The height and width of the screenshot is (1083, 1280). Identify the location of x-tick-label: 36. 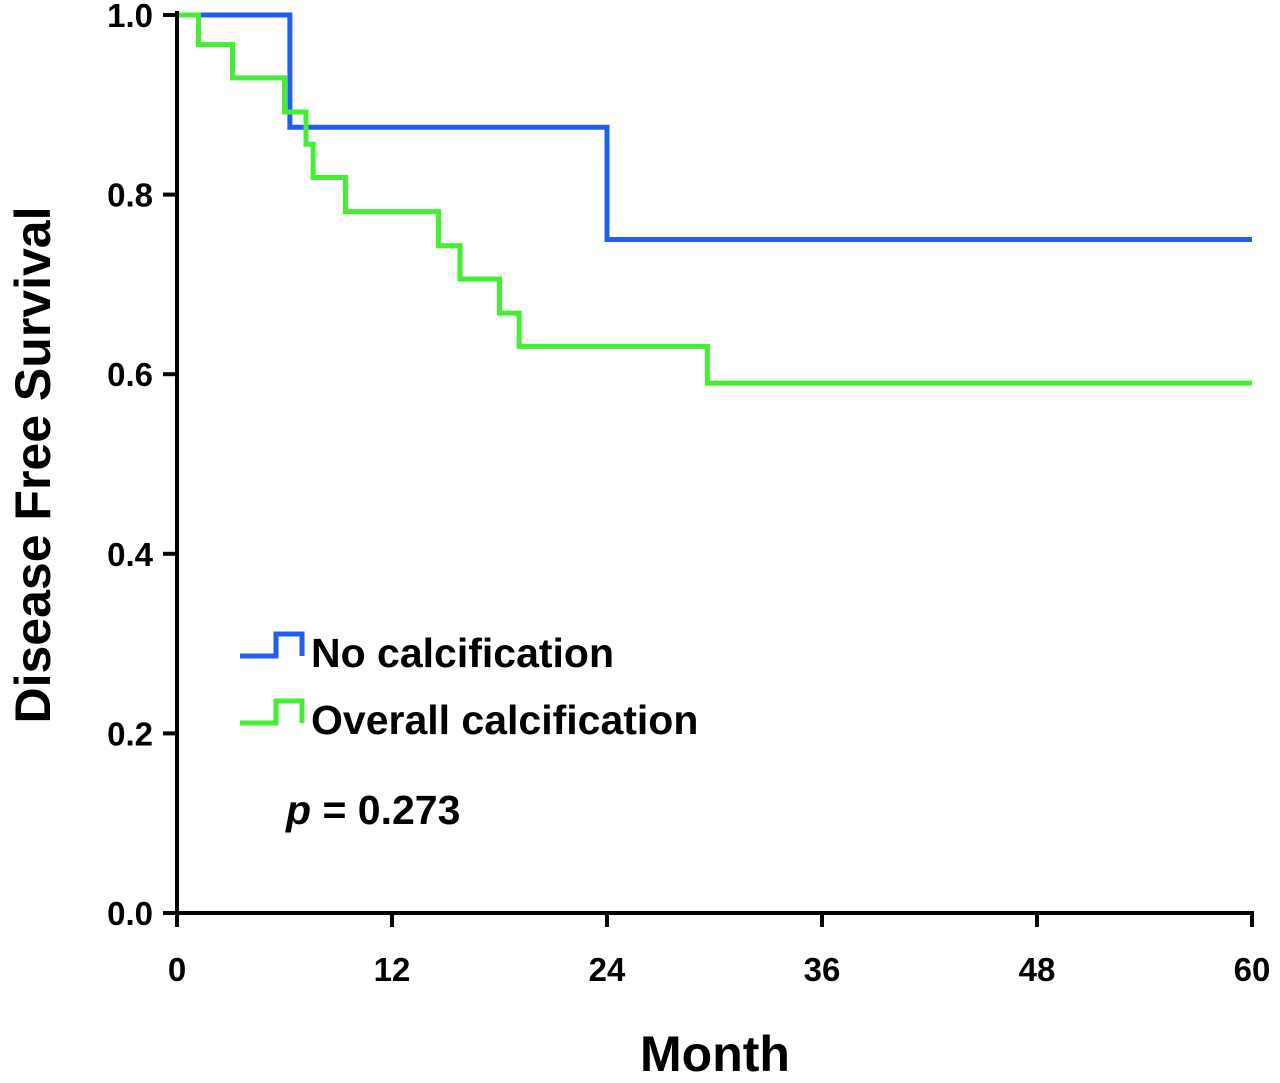
(822, 969).